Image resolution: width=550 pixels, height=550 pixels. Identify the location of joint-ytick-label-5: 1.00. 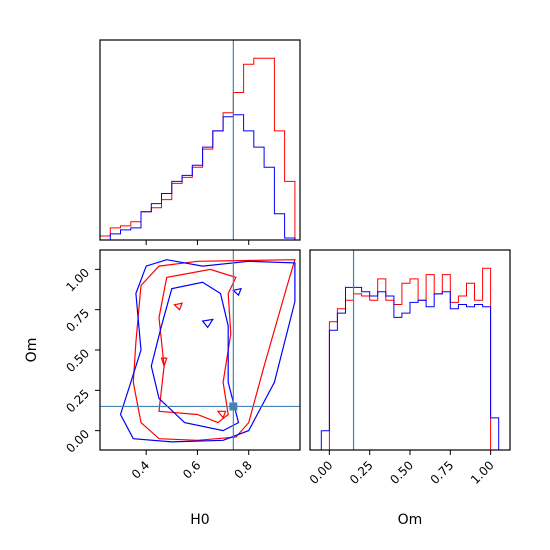
(77, 280).